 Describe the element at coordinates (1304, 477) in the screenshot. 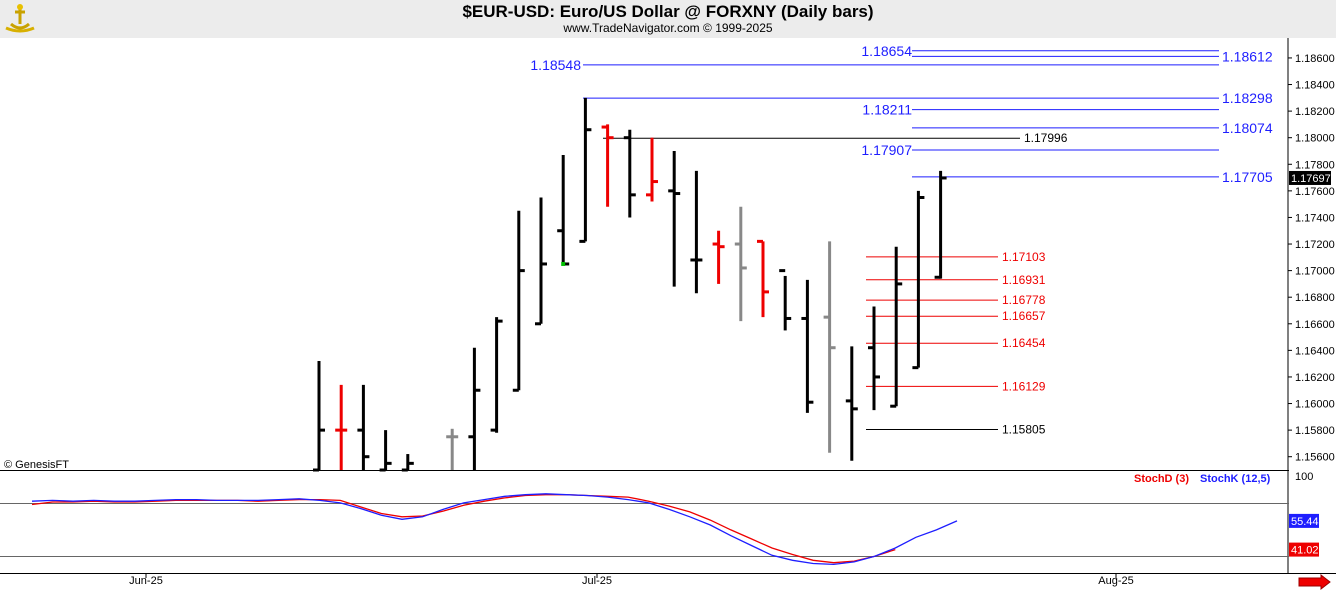

I see `osc-axis-top-label: 100` at that location.